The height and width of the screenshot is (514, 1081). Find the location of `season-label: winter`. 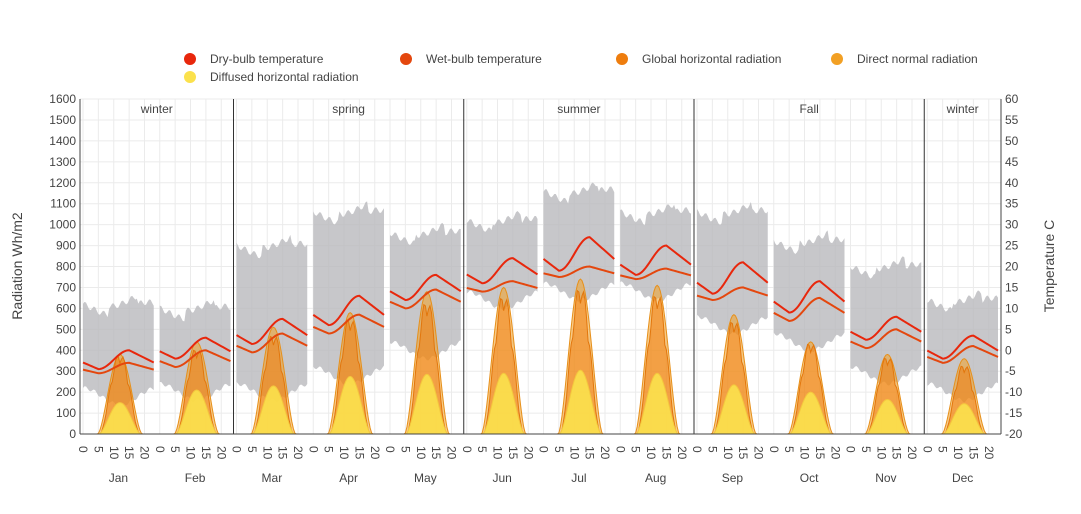

season-label: winter is located at coordinates (962, 109).